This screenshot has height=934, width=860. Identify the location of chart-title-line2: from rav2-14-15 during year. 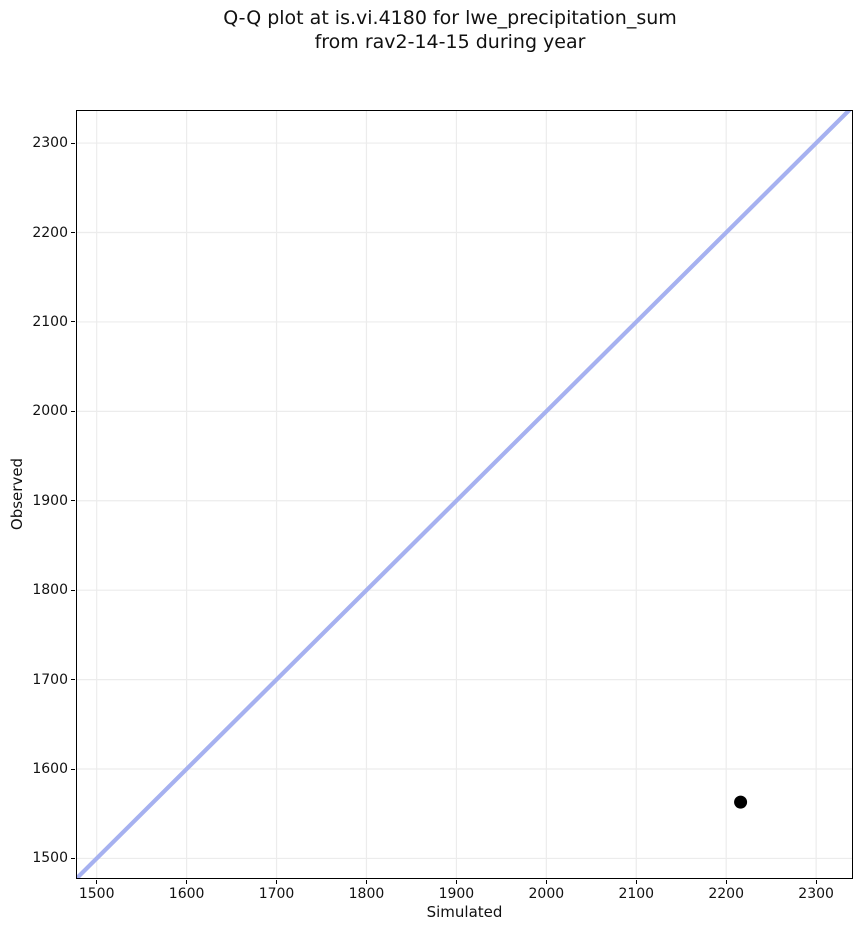
(450, 41).